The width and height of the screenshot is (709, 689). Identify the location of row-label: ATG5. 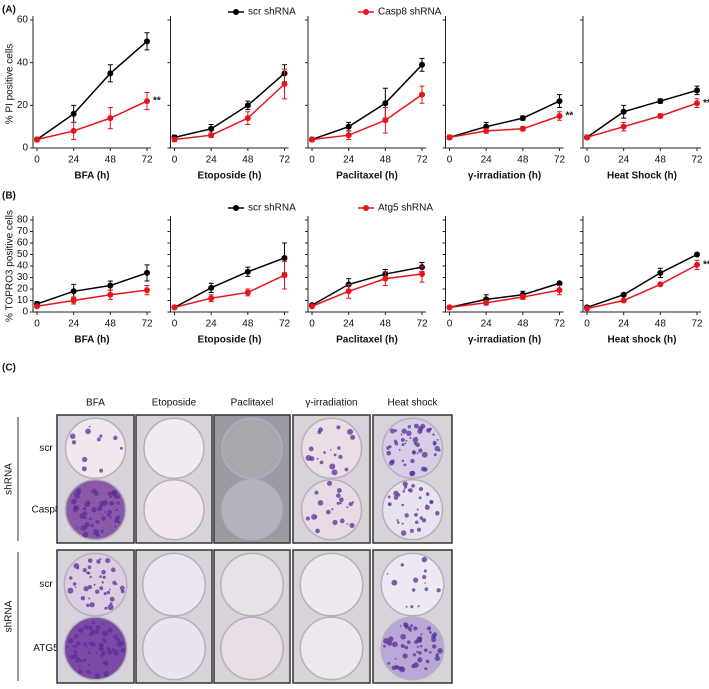
(46, 648).